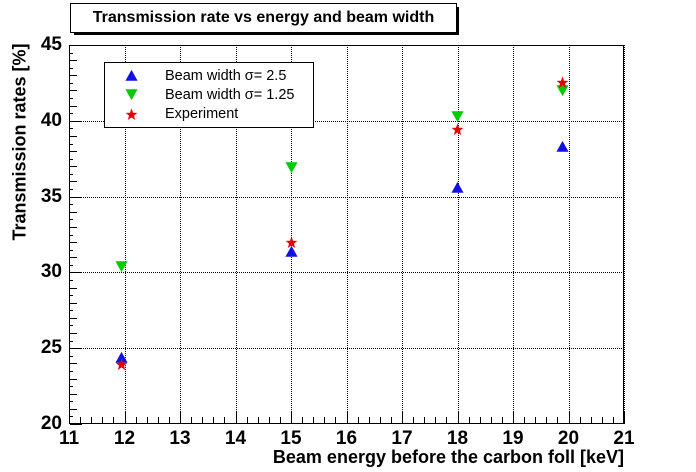 This screenshot has height=472, width=696. Describe the element at coordinates (230, 94) in the screenshot. I see `legend-label: Beam width σ= 1.25` at that location.